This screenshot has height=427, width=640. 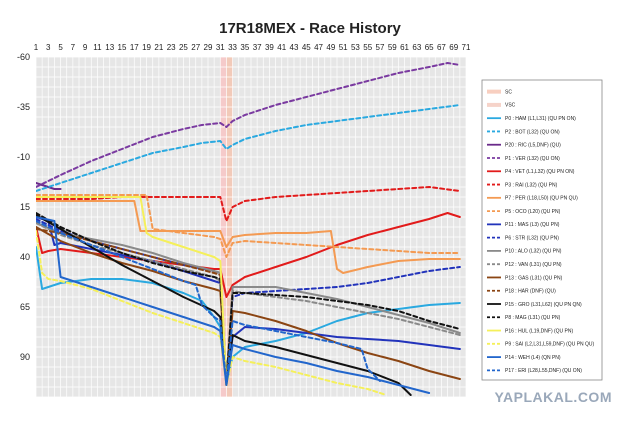 What do you see at coordinates (532, 132) in the screenshot?
I see `legend-entry-label: P2 : BOT (L32) (QU ON)` at bounding box center [532, 132].